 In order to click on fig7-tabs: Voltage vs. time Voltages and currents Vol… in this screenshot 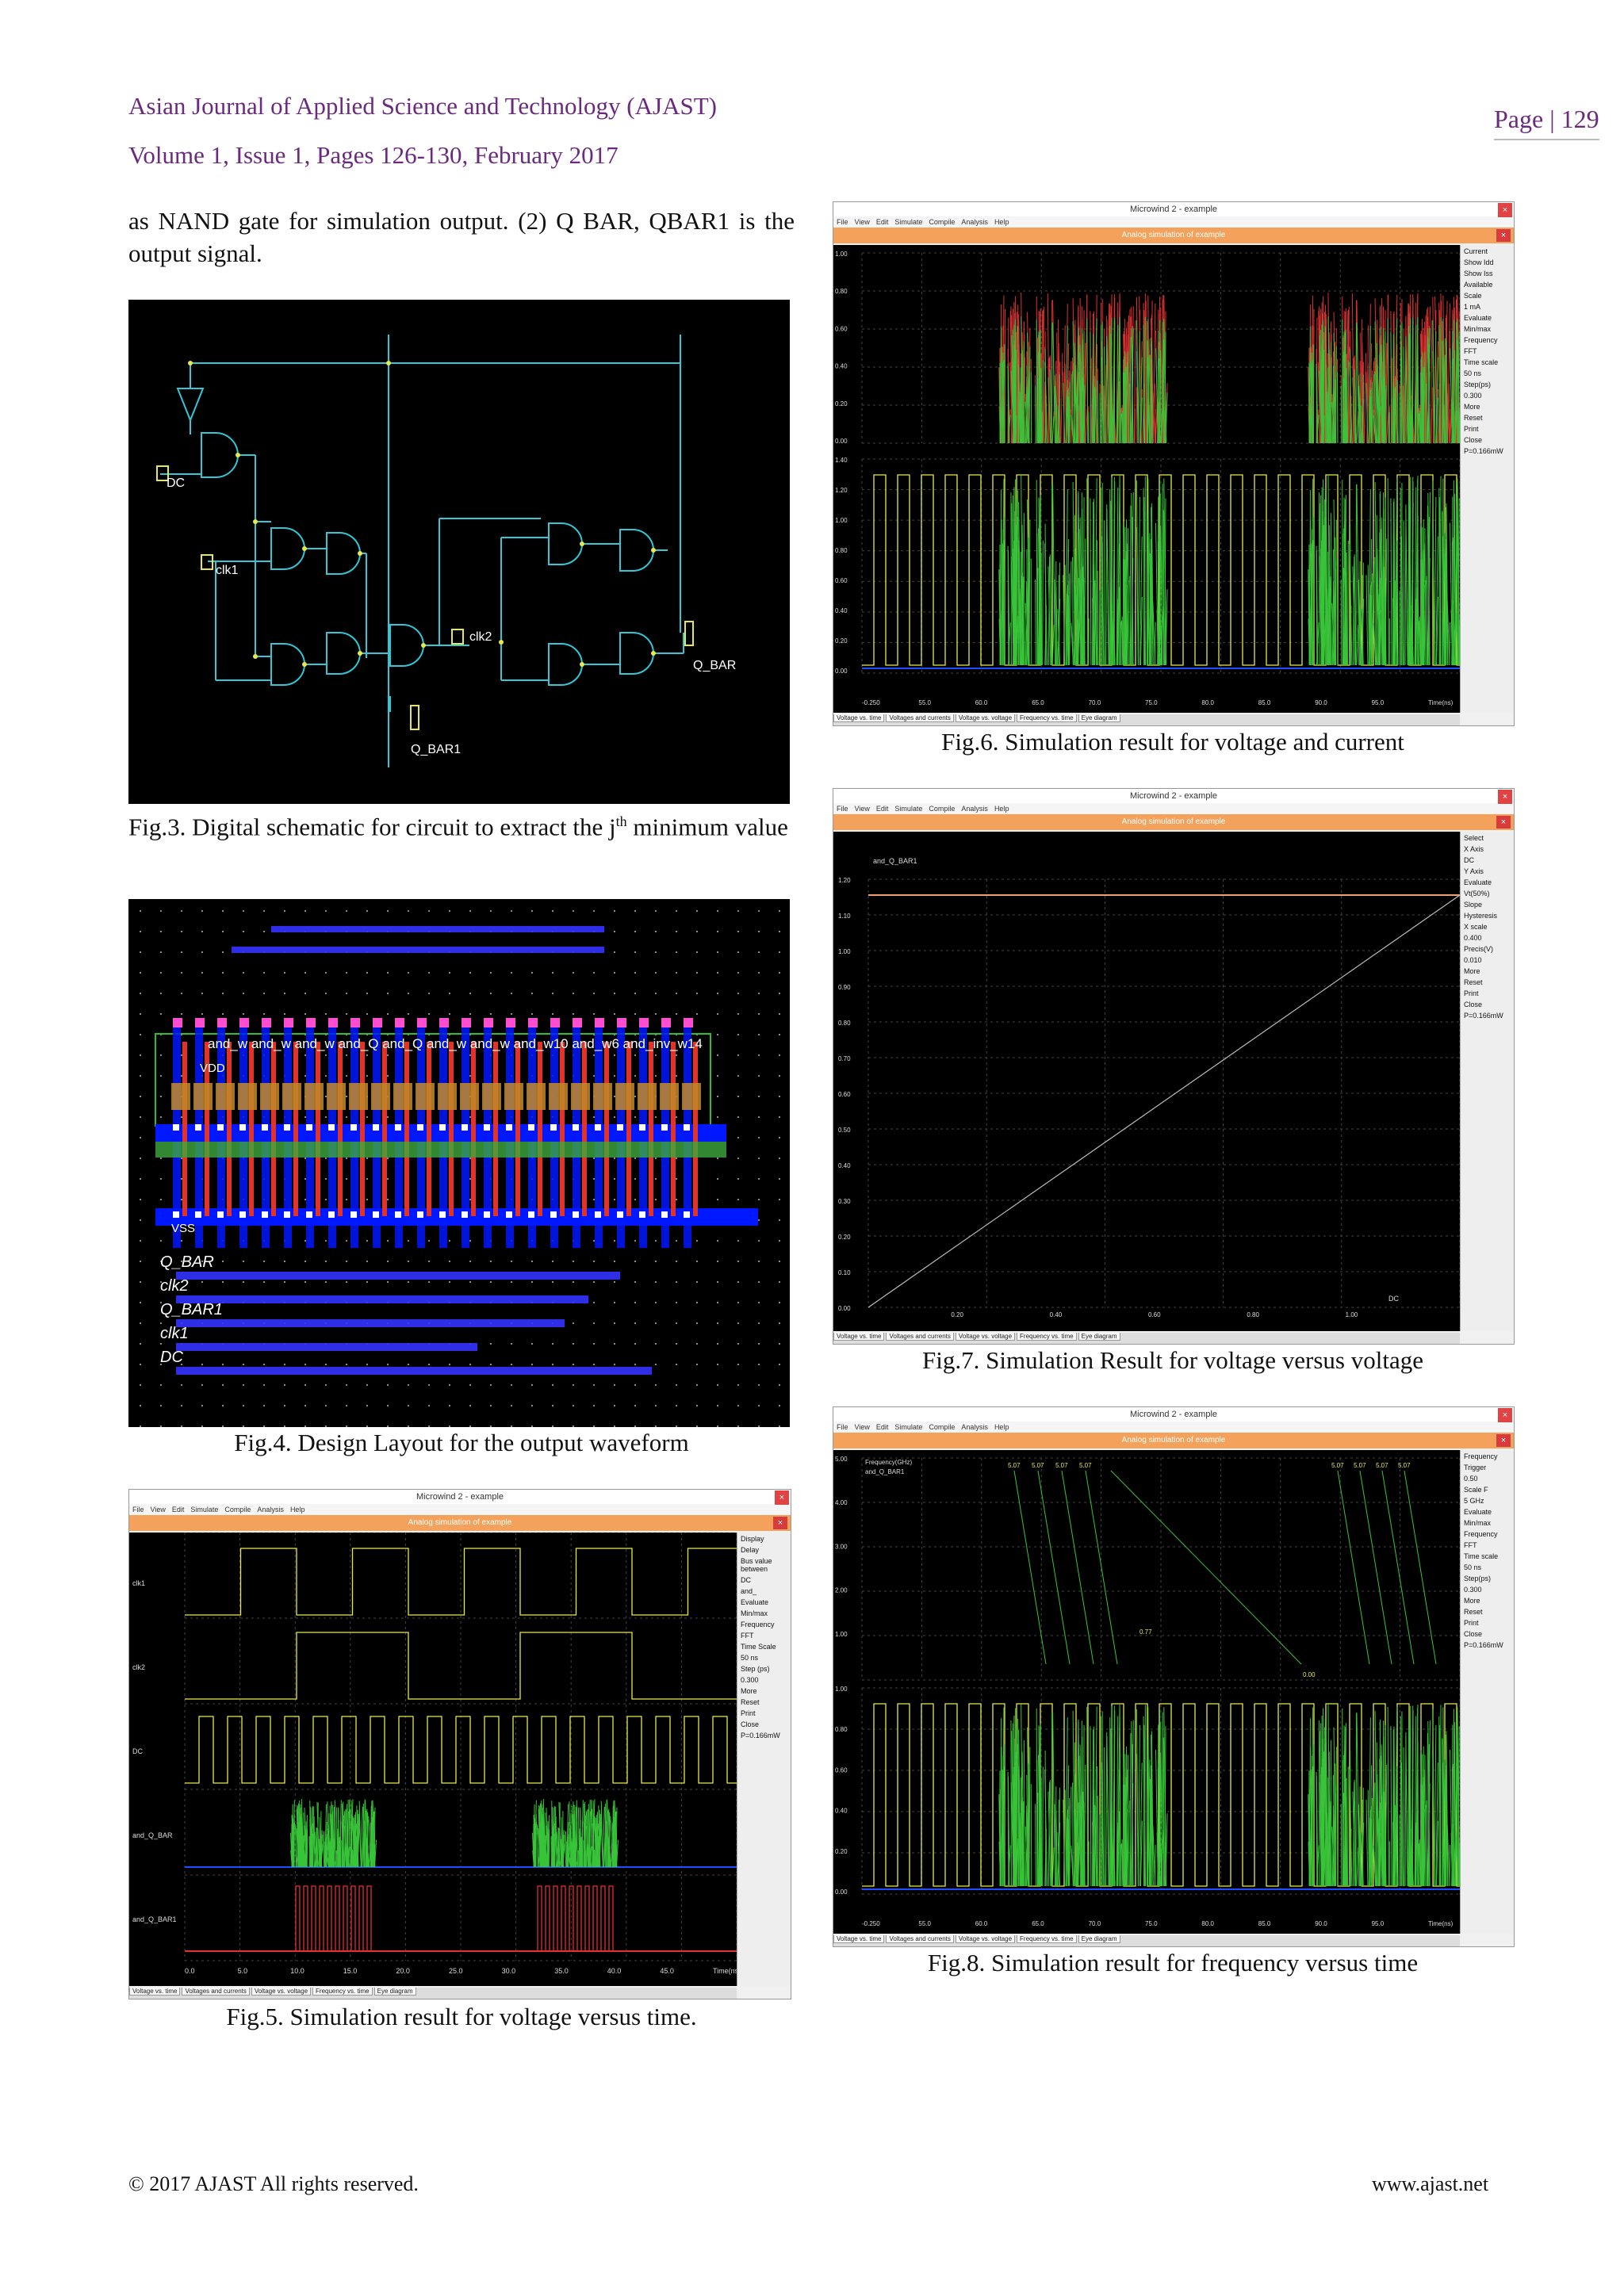, I will do `click(1146, 1338)`.